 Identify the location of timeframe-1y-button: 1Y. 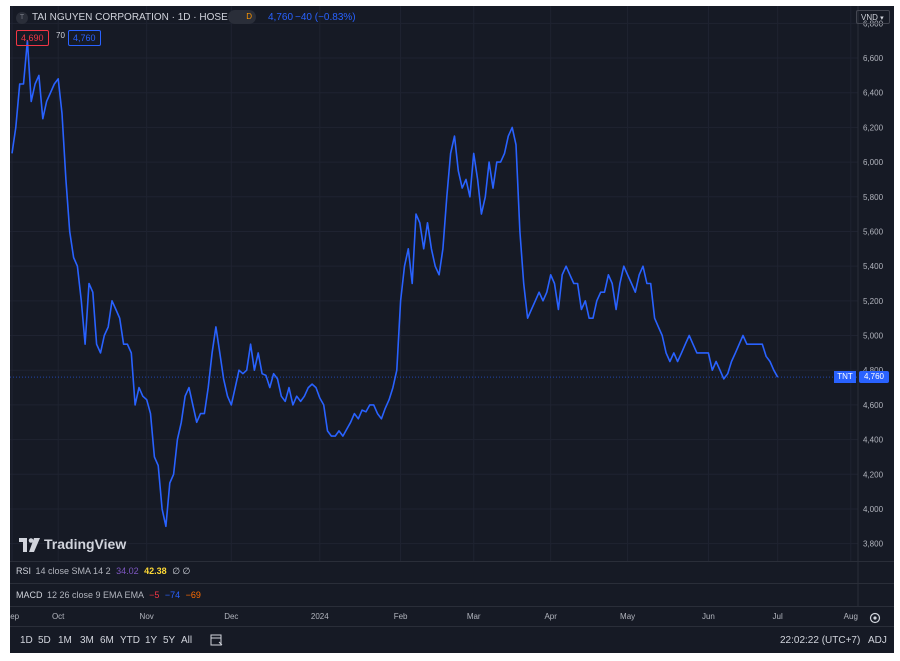
(151, 640).